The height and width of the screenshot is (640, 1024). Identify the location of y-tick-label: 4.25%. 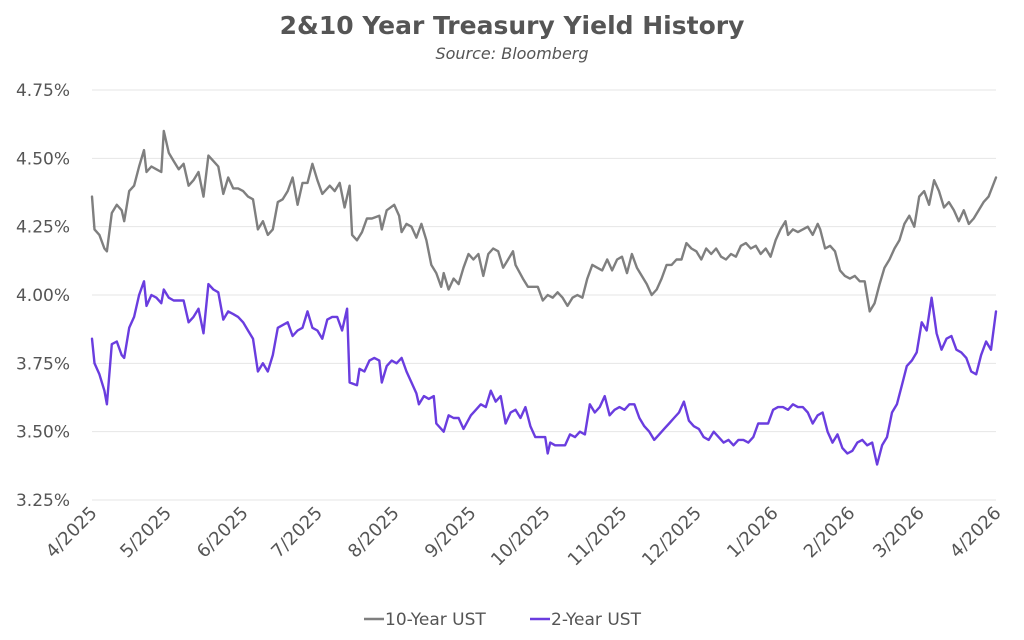
(43, 228).